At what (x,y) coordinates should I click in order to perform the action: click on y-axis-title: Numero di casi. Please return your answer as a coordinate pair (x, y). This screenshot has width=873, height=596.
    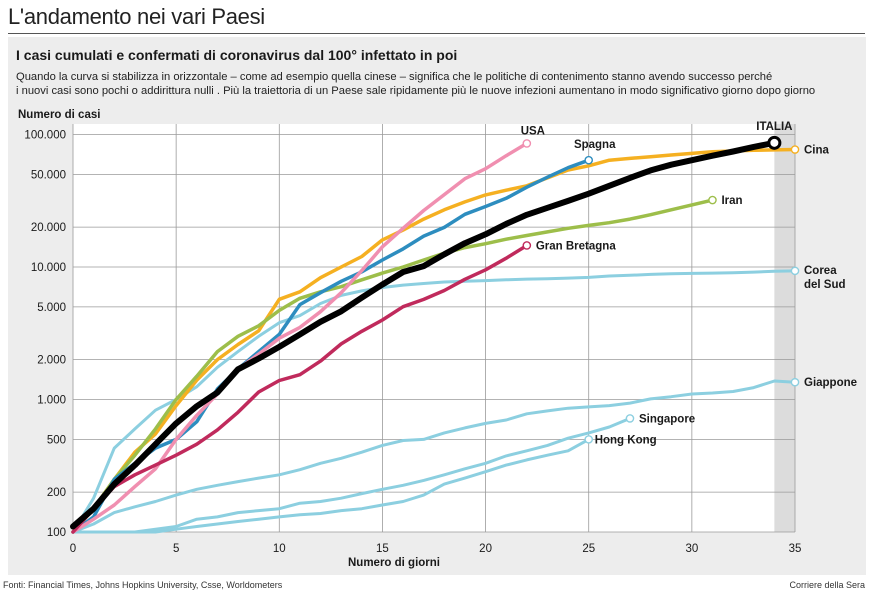
    Looking at the image, I should click on (59, 115).